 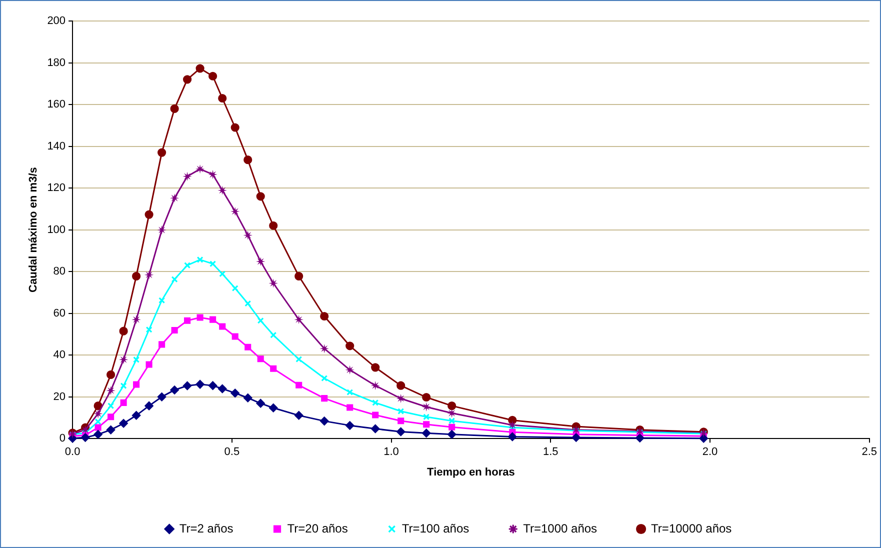 I want to click on x-tick-label: 1.0, so click(x=391, y=452).